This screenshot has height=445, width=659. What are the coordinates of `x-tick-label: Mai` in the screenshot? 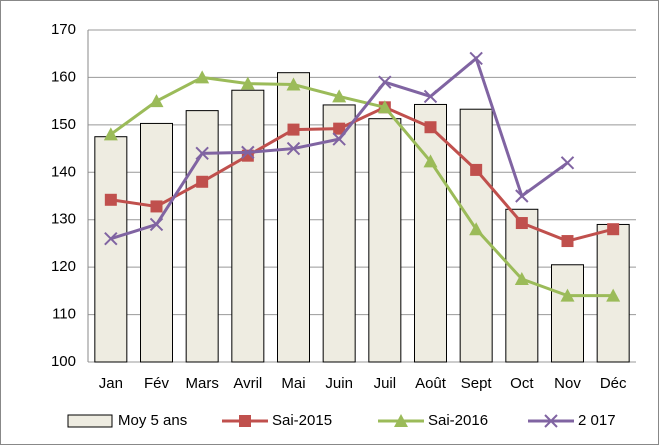 It's located at (293, 383).